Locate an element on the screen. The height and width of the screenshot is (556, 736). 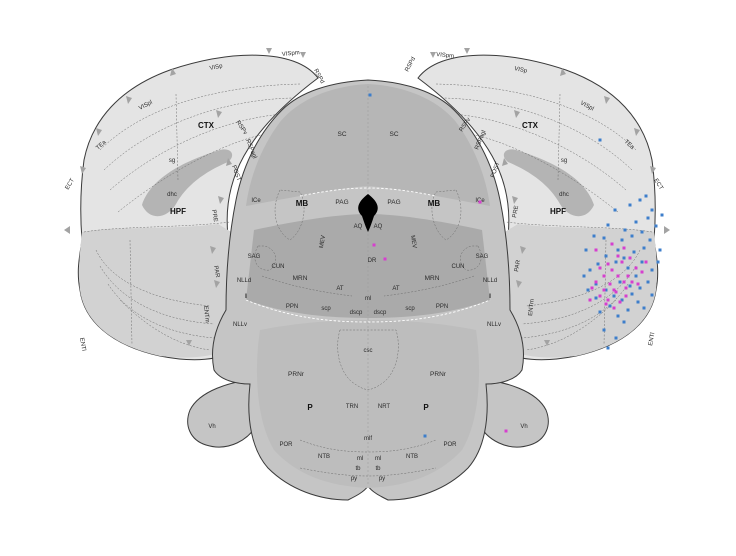
label-prnr-right: PRNr is located at coordinates (438, 374).